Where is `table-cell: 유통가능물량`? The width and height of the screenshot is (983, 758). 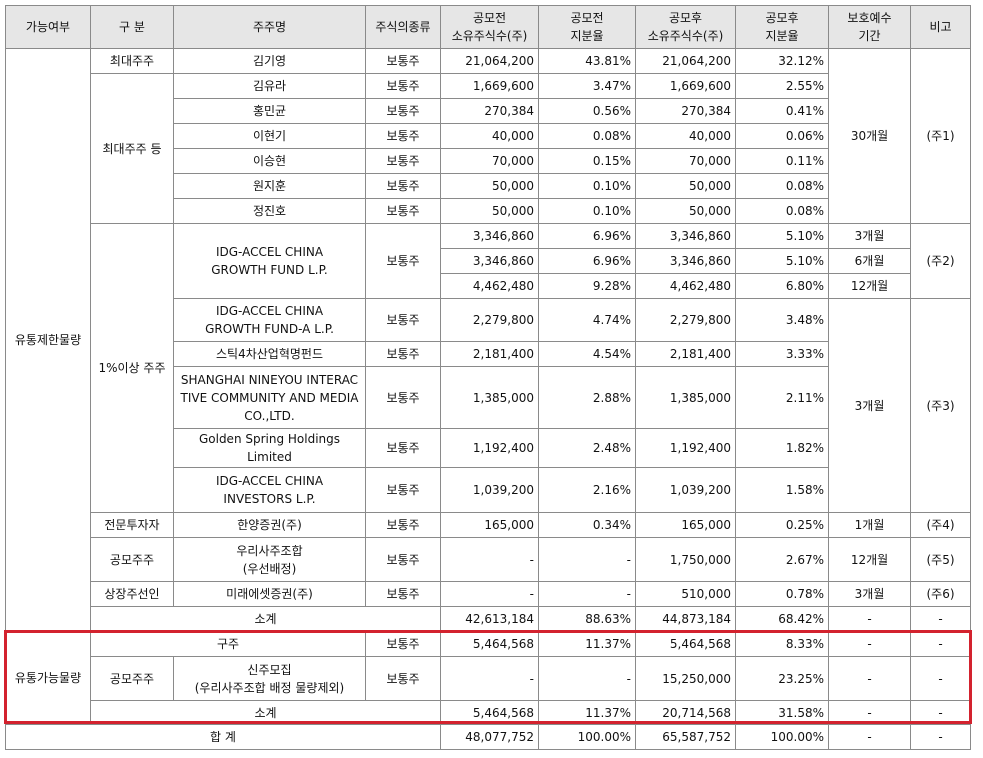
table-cell: 유통가능물량 is located at coordinates (48, 678).